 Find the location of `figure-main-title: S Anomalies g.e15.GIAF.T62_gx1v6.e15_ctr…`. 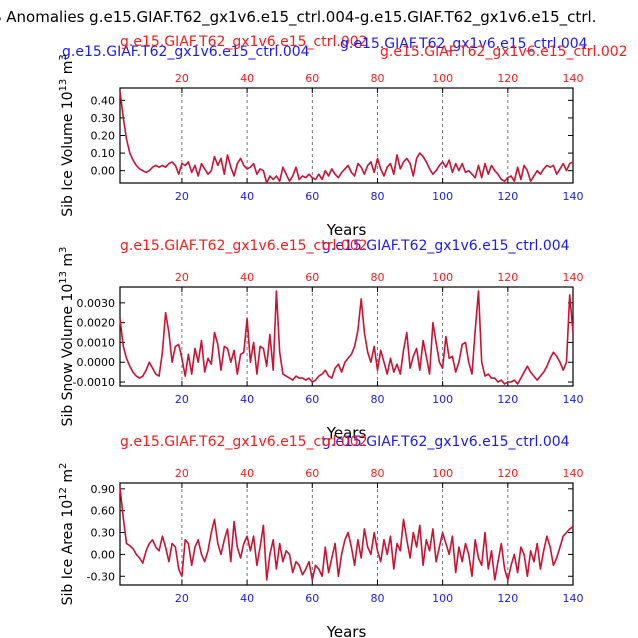

figure-main-title: S Anomalies g.e15.GIAF.T62_gx1v6.e15_ctr… is located at coordinates (298, 17).